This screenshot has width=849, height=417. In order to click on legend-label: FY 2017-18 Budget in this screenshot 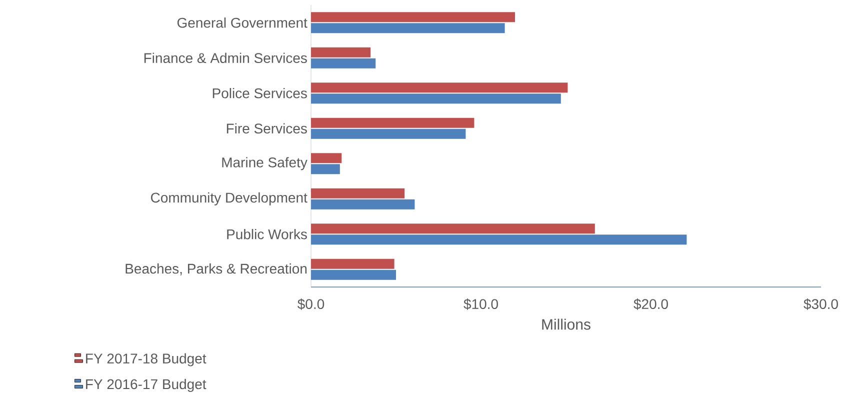, I will do `click(146, 359)`.